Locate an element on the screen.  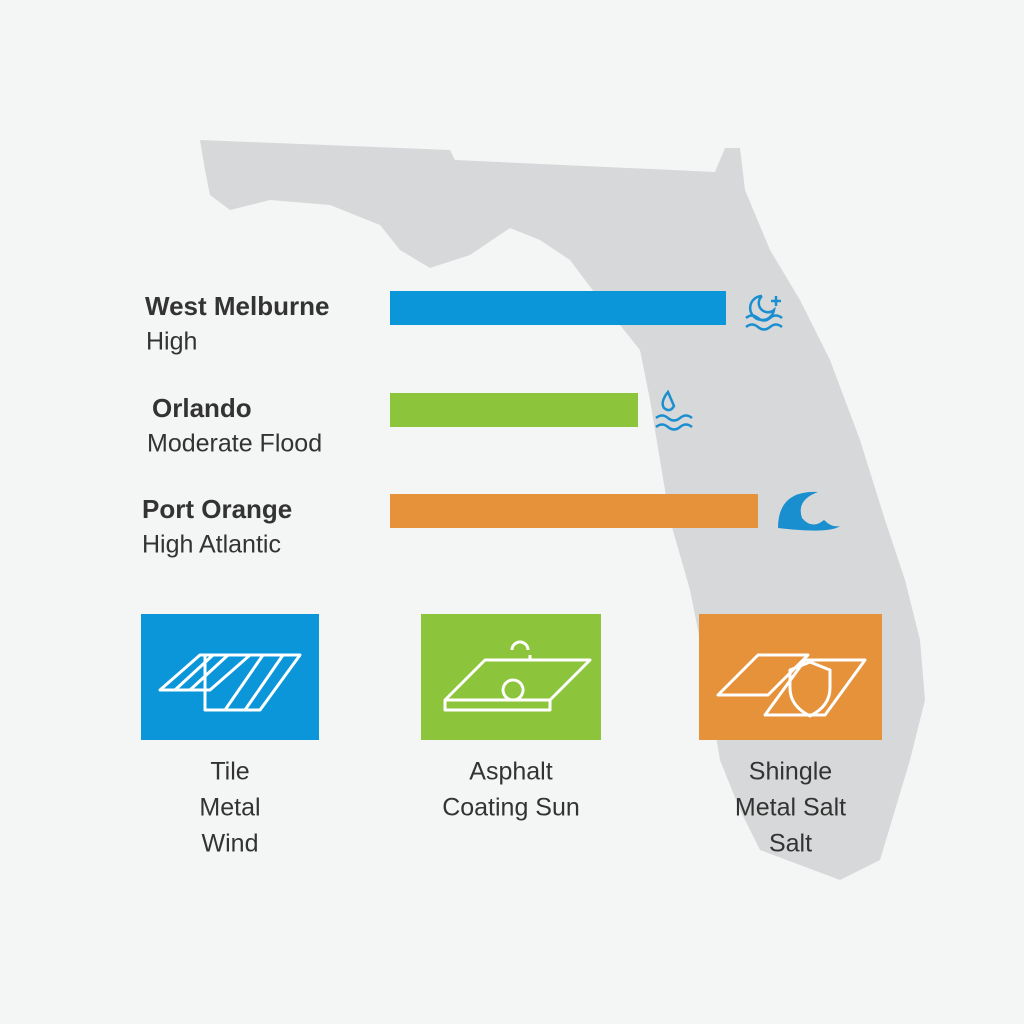
roof-card is located at coordinates (230, 677).